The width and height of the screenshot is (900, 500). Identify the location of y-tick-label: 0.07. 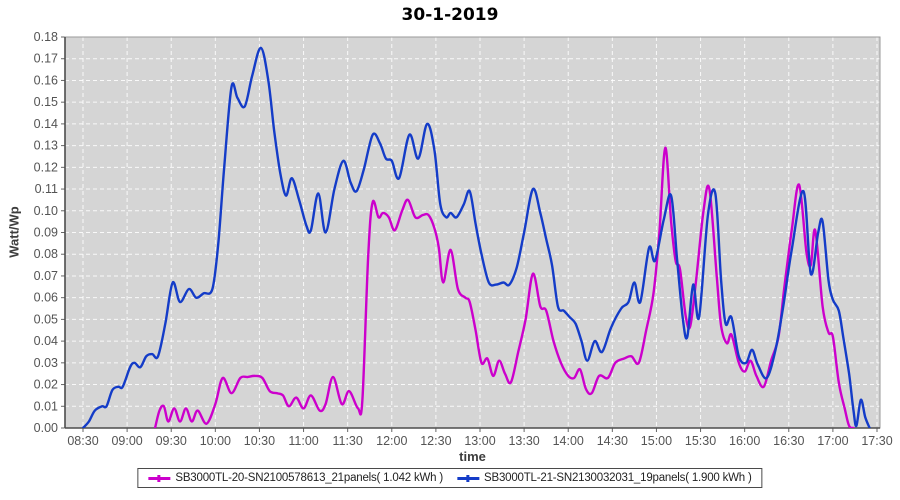
(46, 276).